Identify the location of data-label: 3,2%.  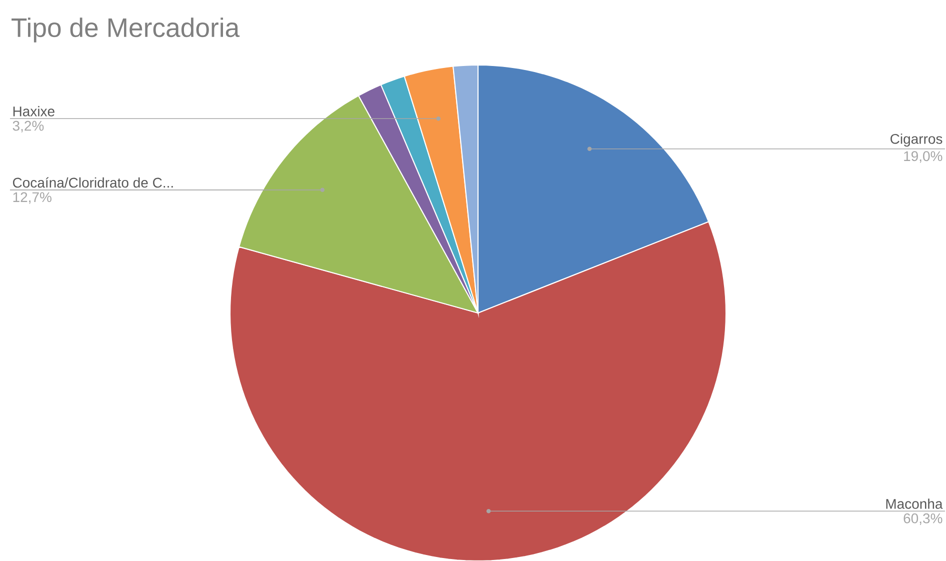
(28, 126).